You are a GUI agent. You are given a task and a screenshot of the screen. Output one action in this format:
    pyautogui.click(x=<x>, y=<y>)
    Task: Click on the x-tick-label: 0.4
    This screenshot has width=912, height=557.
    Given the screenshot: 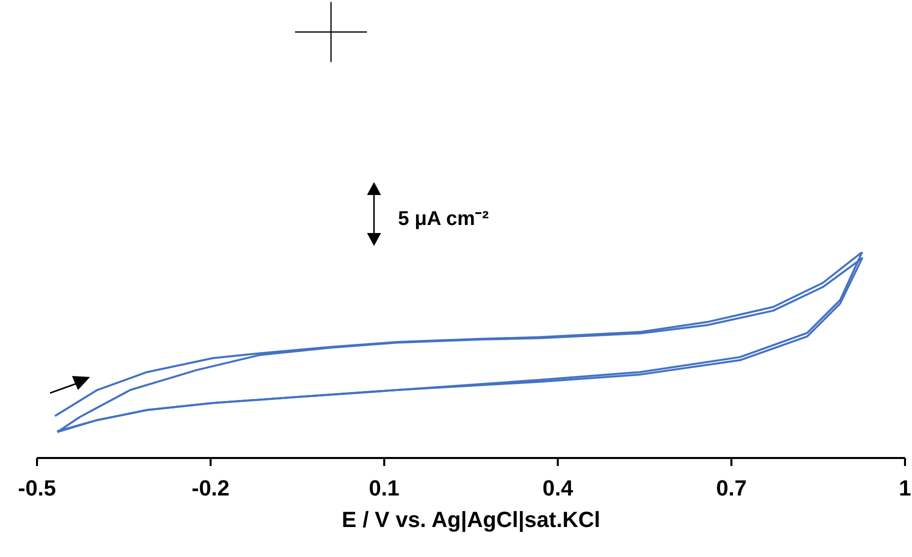 What is the action you would take?
    pyautogui.click(x=558, y=488)
    